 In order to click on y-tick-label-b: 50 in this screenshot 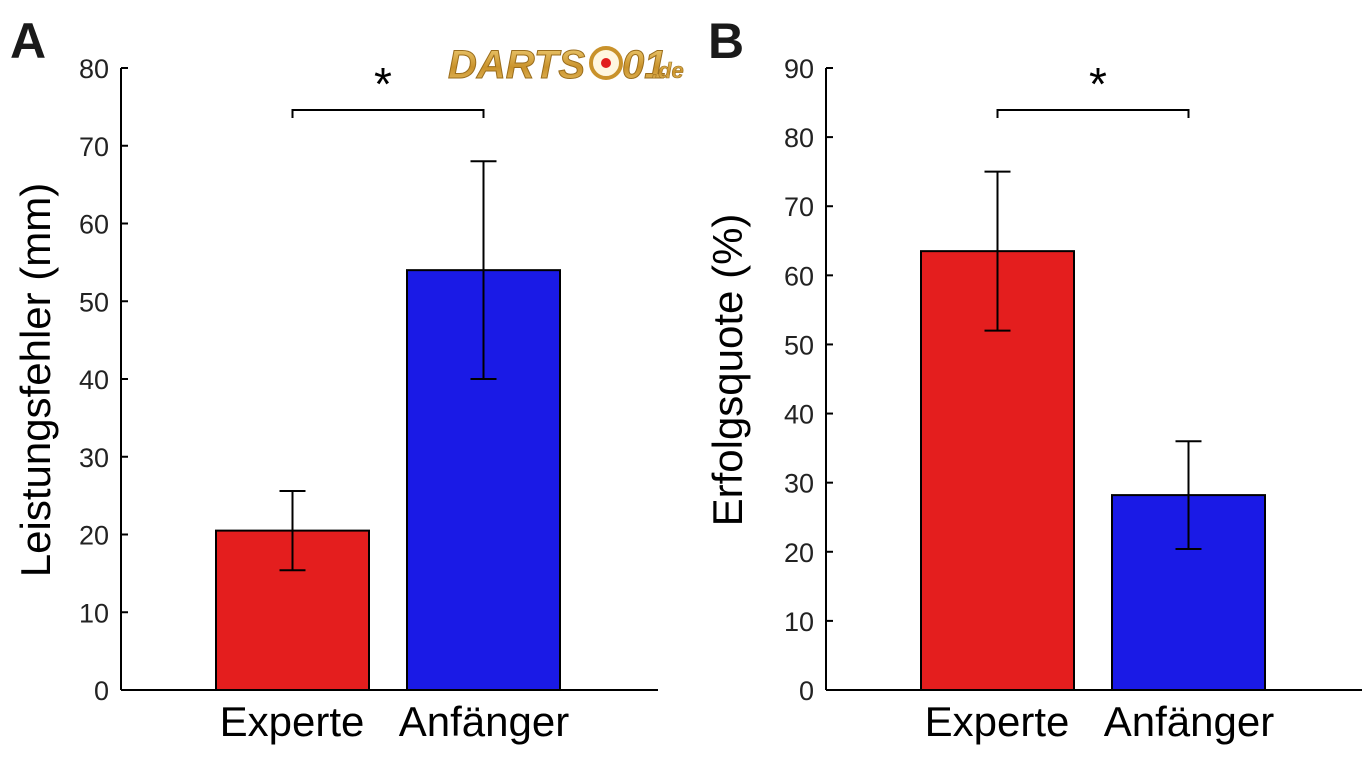, I will do `click(799, 345)`.